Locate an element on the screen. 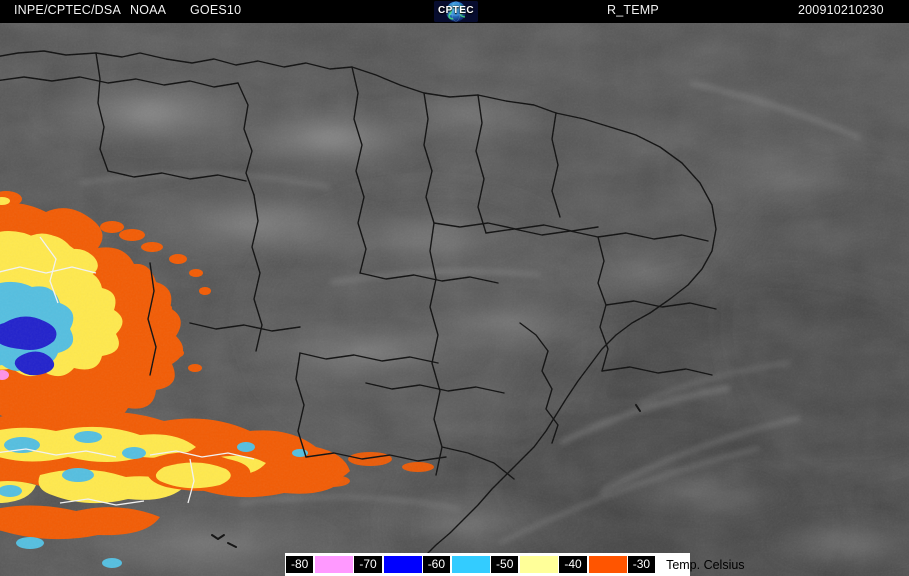 The image size is (909, 576). legend-label-5: -30 is located at coordinates (641, 564).